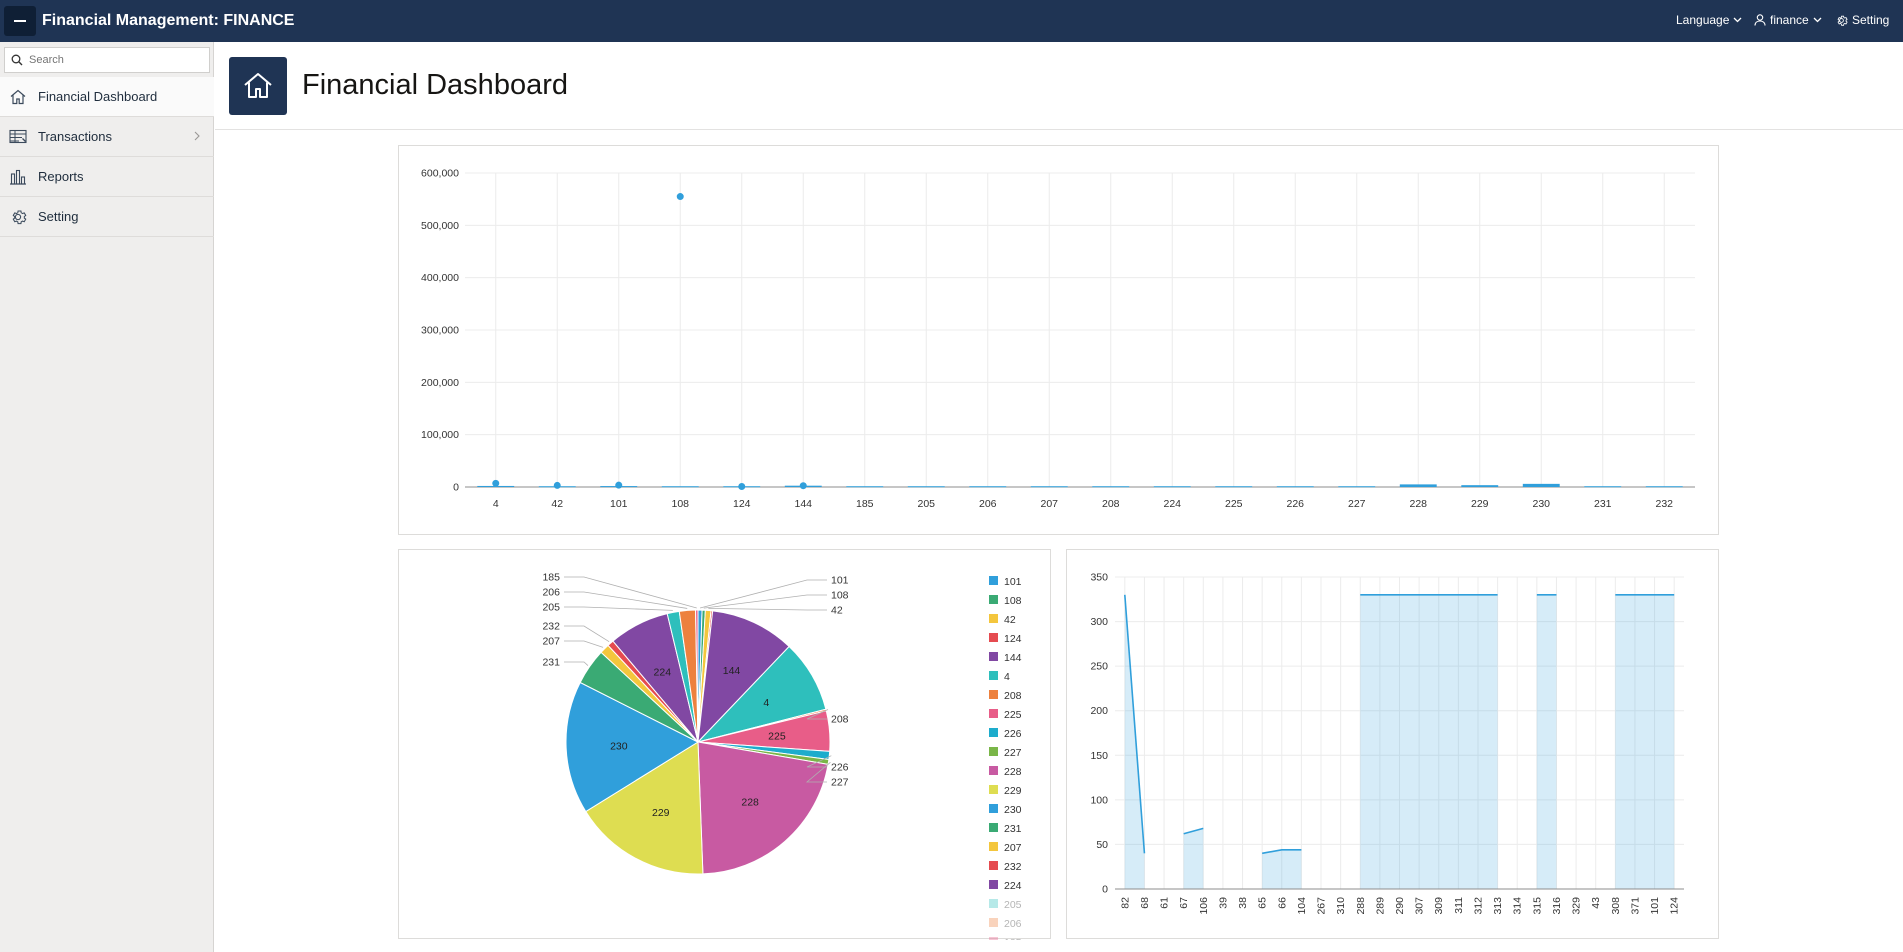 The width and height of the screenshot is (1903, 952). I want to click on legend-label: 42, so click(1010, 620).